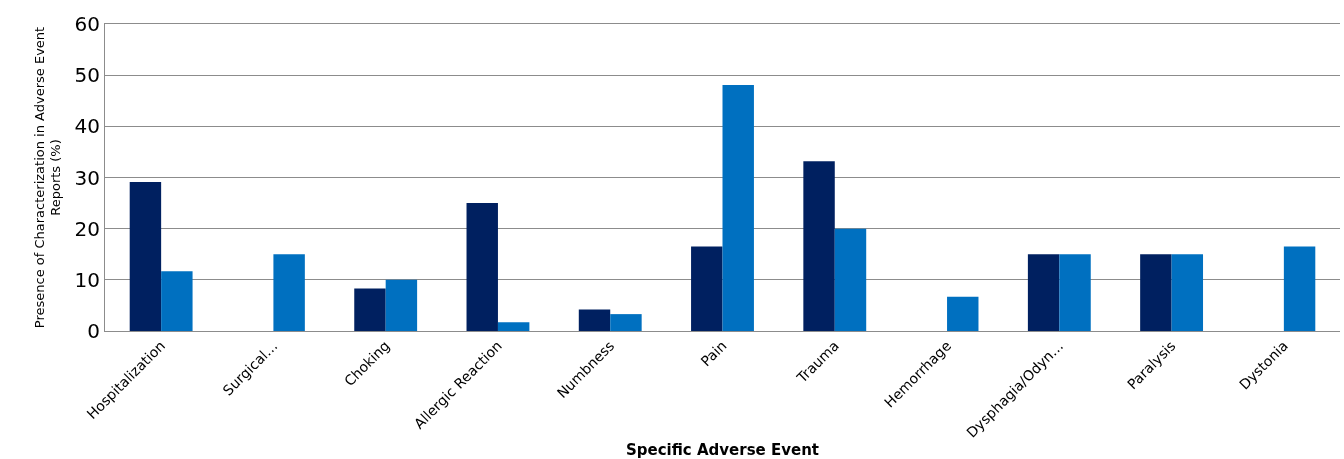  Describe the element at coordinates (47, 177) in the screenshot. I see `y-axis-title: Presence of Characterization in Adverse Event Reports (%)` at that location.